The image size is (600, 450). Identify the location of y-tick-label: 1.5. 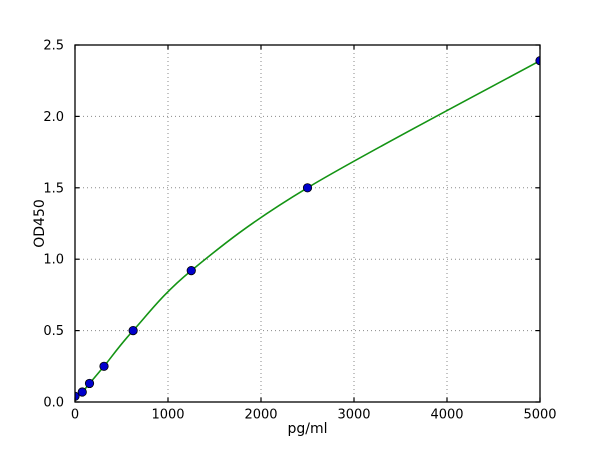
(53, 188).